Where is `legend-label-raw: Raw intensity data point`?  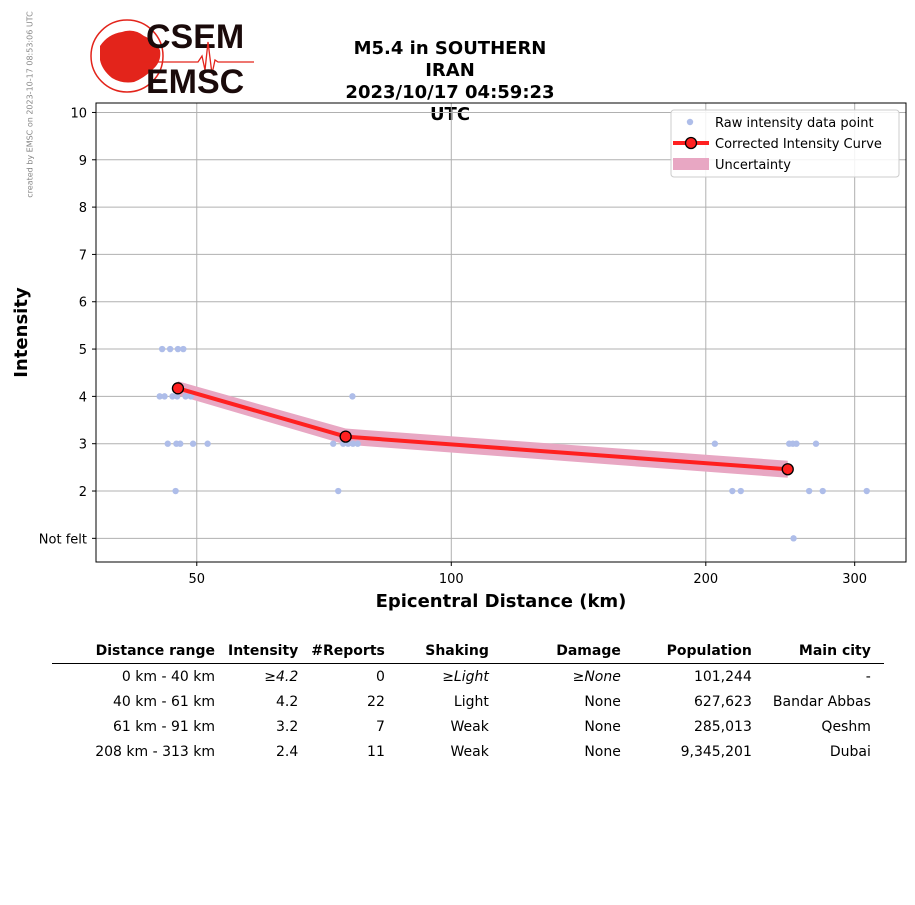 legend-label-raw: Raw intensity data point is located at coordinates (794, 123).